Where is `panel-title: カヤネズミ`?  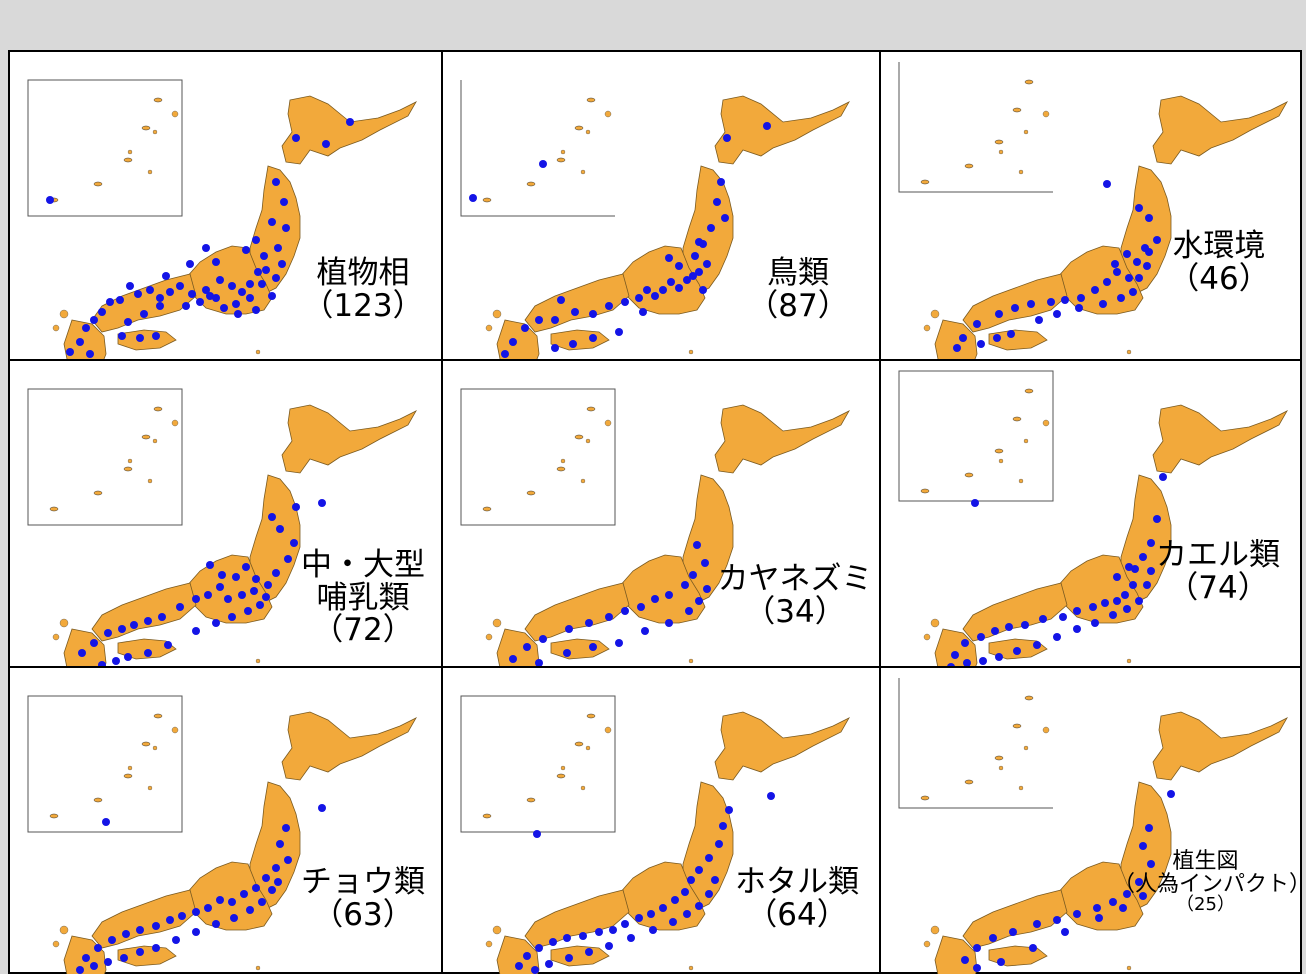 panel-title: カヤネズミ is located at coordinates (795, 579).